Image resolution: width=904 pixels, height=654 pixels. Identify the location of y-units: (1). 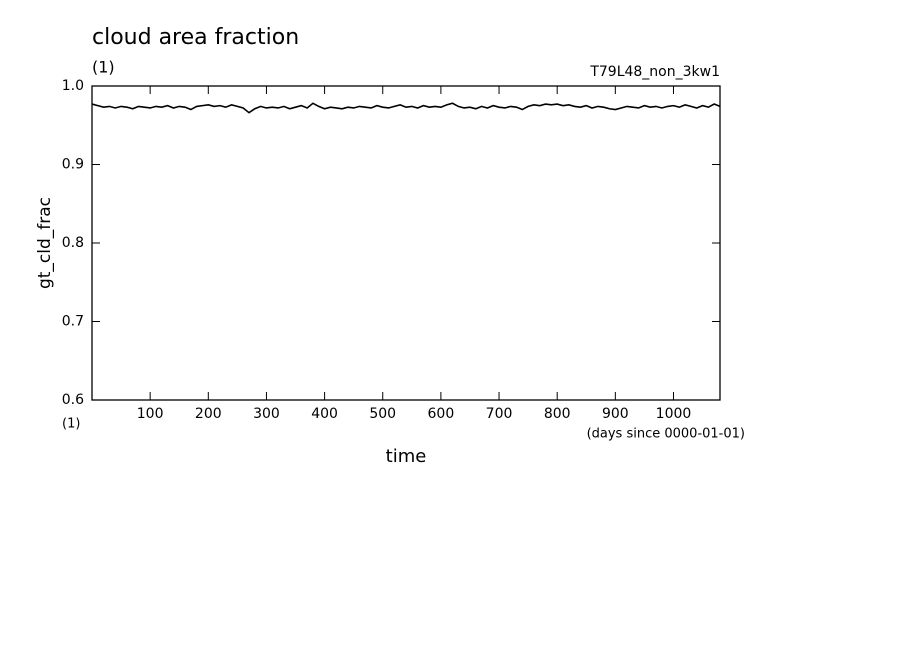
(71, 424).